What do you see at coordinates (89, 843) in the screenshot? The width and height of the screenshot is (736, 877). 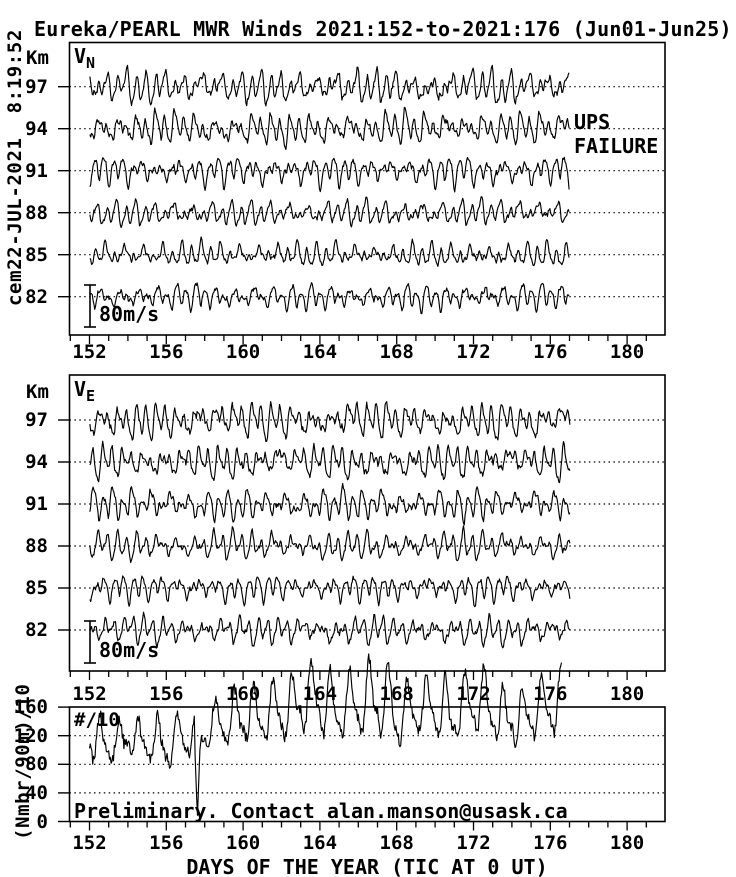 I see `x-tick-label-row3-152: 152` at bounding box center [89, 843].